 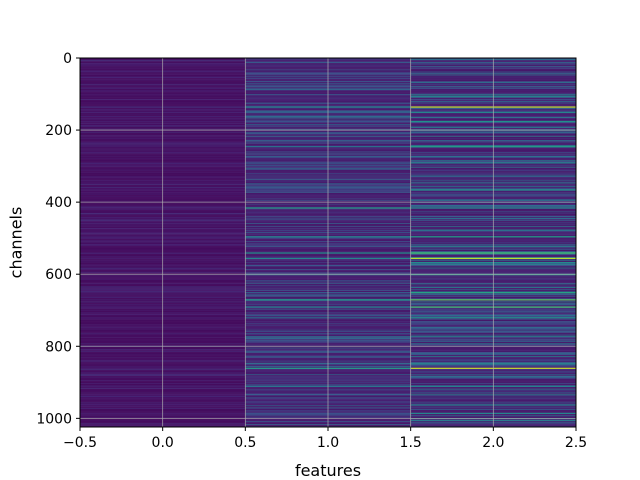 I want to click on y-tick-label: 1000, so click(x=54, y=419).